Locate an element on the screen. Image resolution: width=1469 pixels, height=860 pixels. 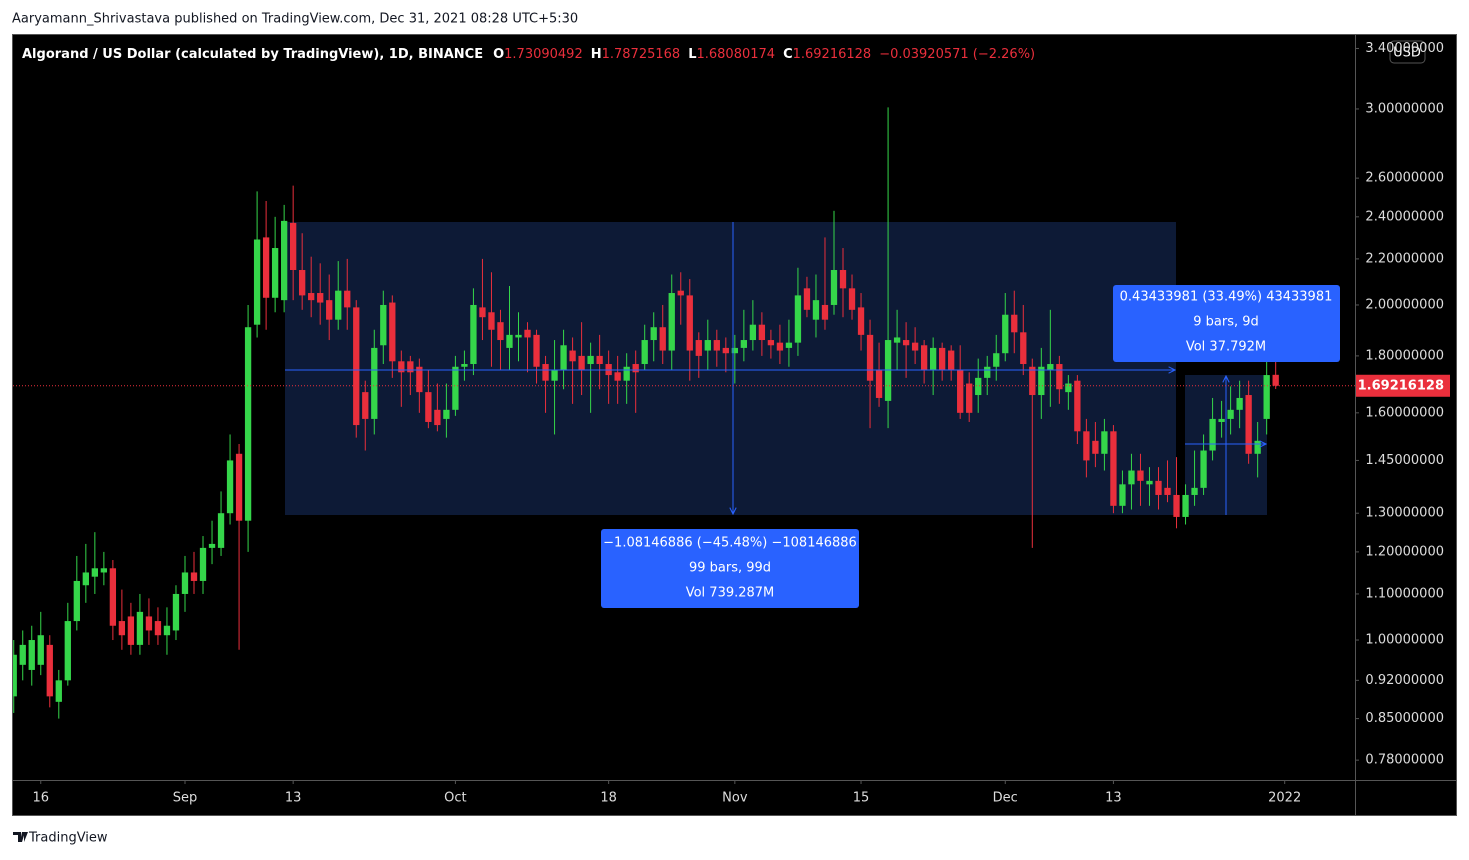
measure-label is located at coordinates (1226, 323).